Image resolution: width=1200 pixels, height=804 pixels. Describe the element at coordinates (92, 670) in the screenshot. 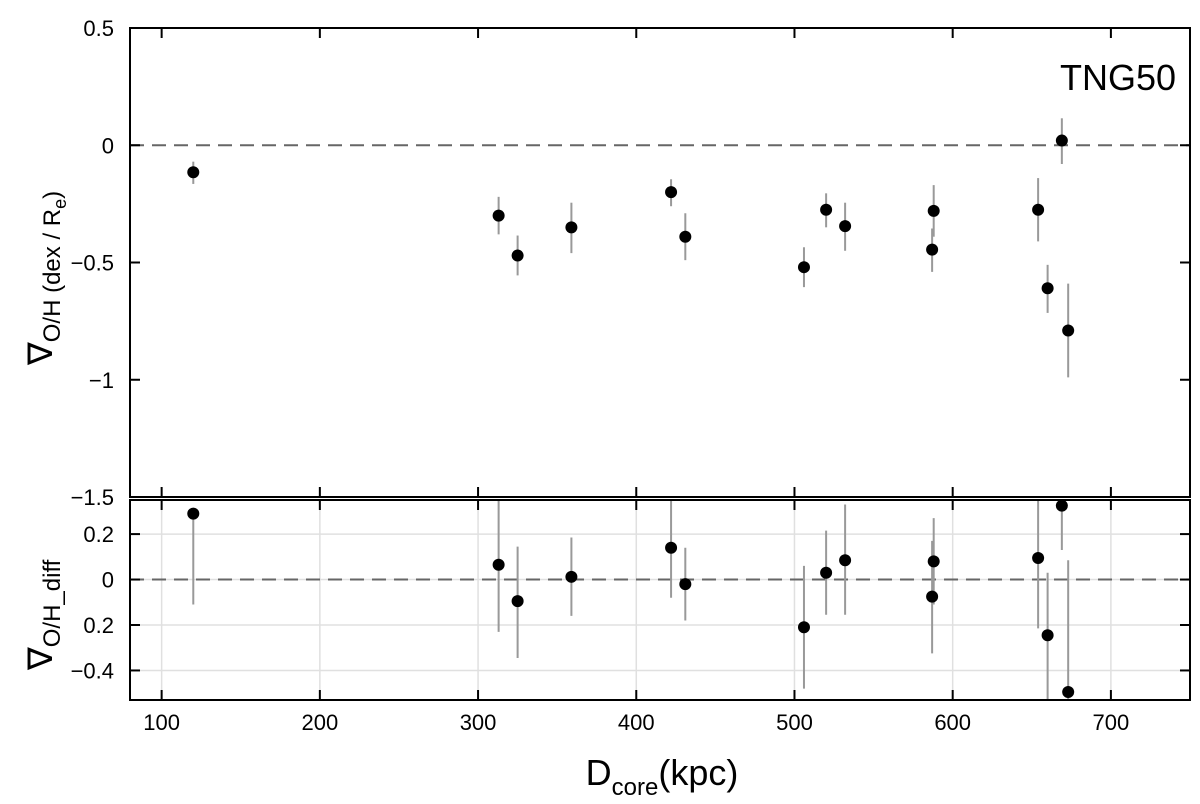

I see `bottom-ytick-label: −0.4` at that location.